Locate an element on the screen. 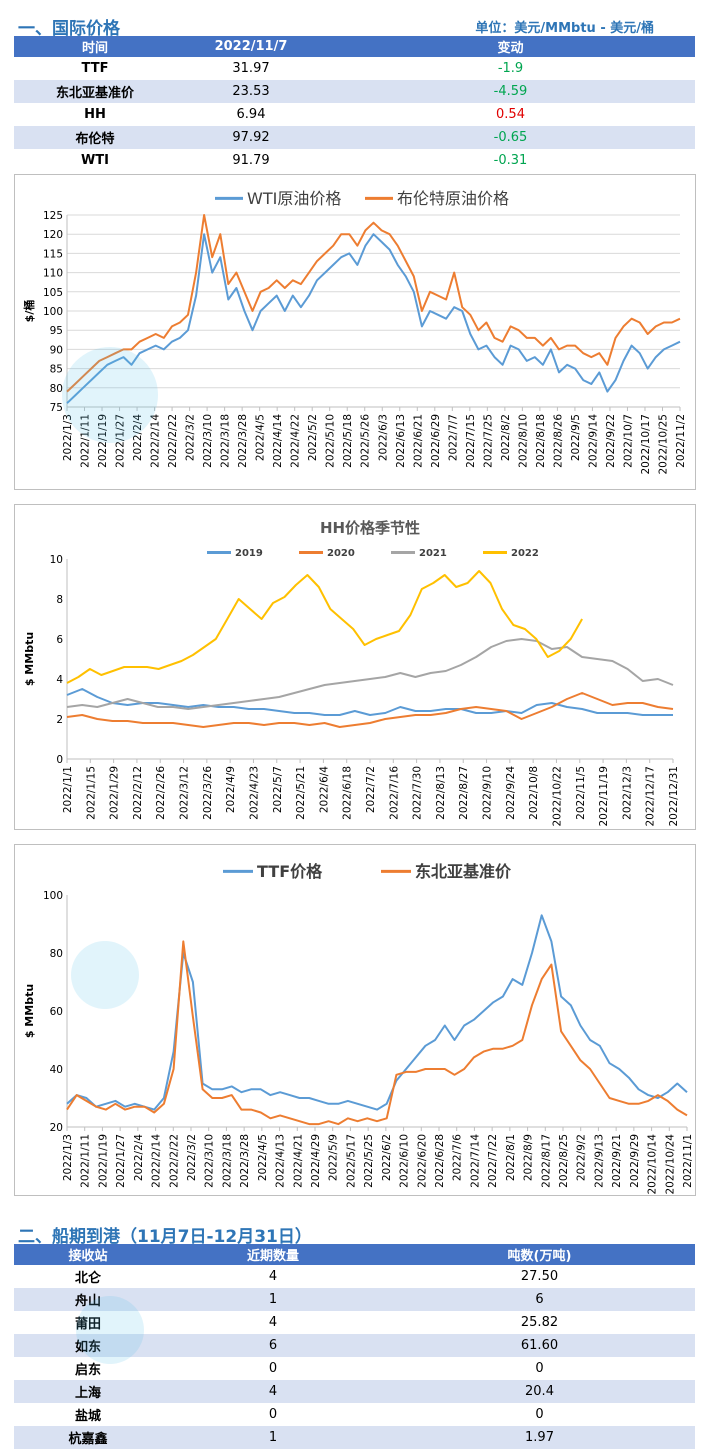 Image resolution: width=710 pixels, height=1455 pixels. x-tick-label: 2022/8/2 is located at coordinates (506, 437).